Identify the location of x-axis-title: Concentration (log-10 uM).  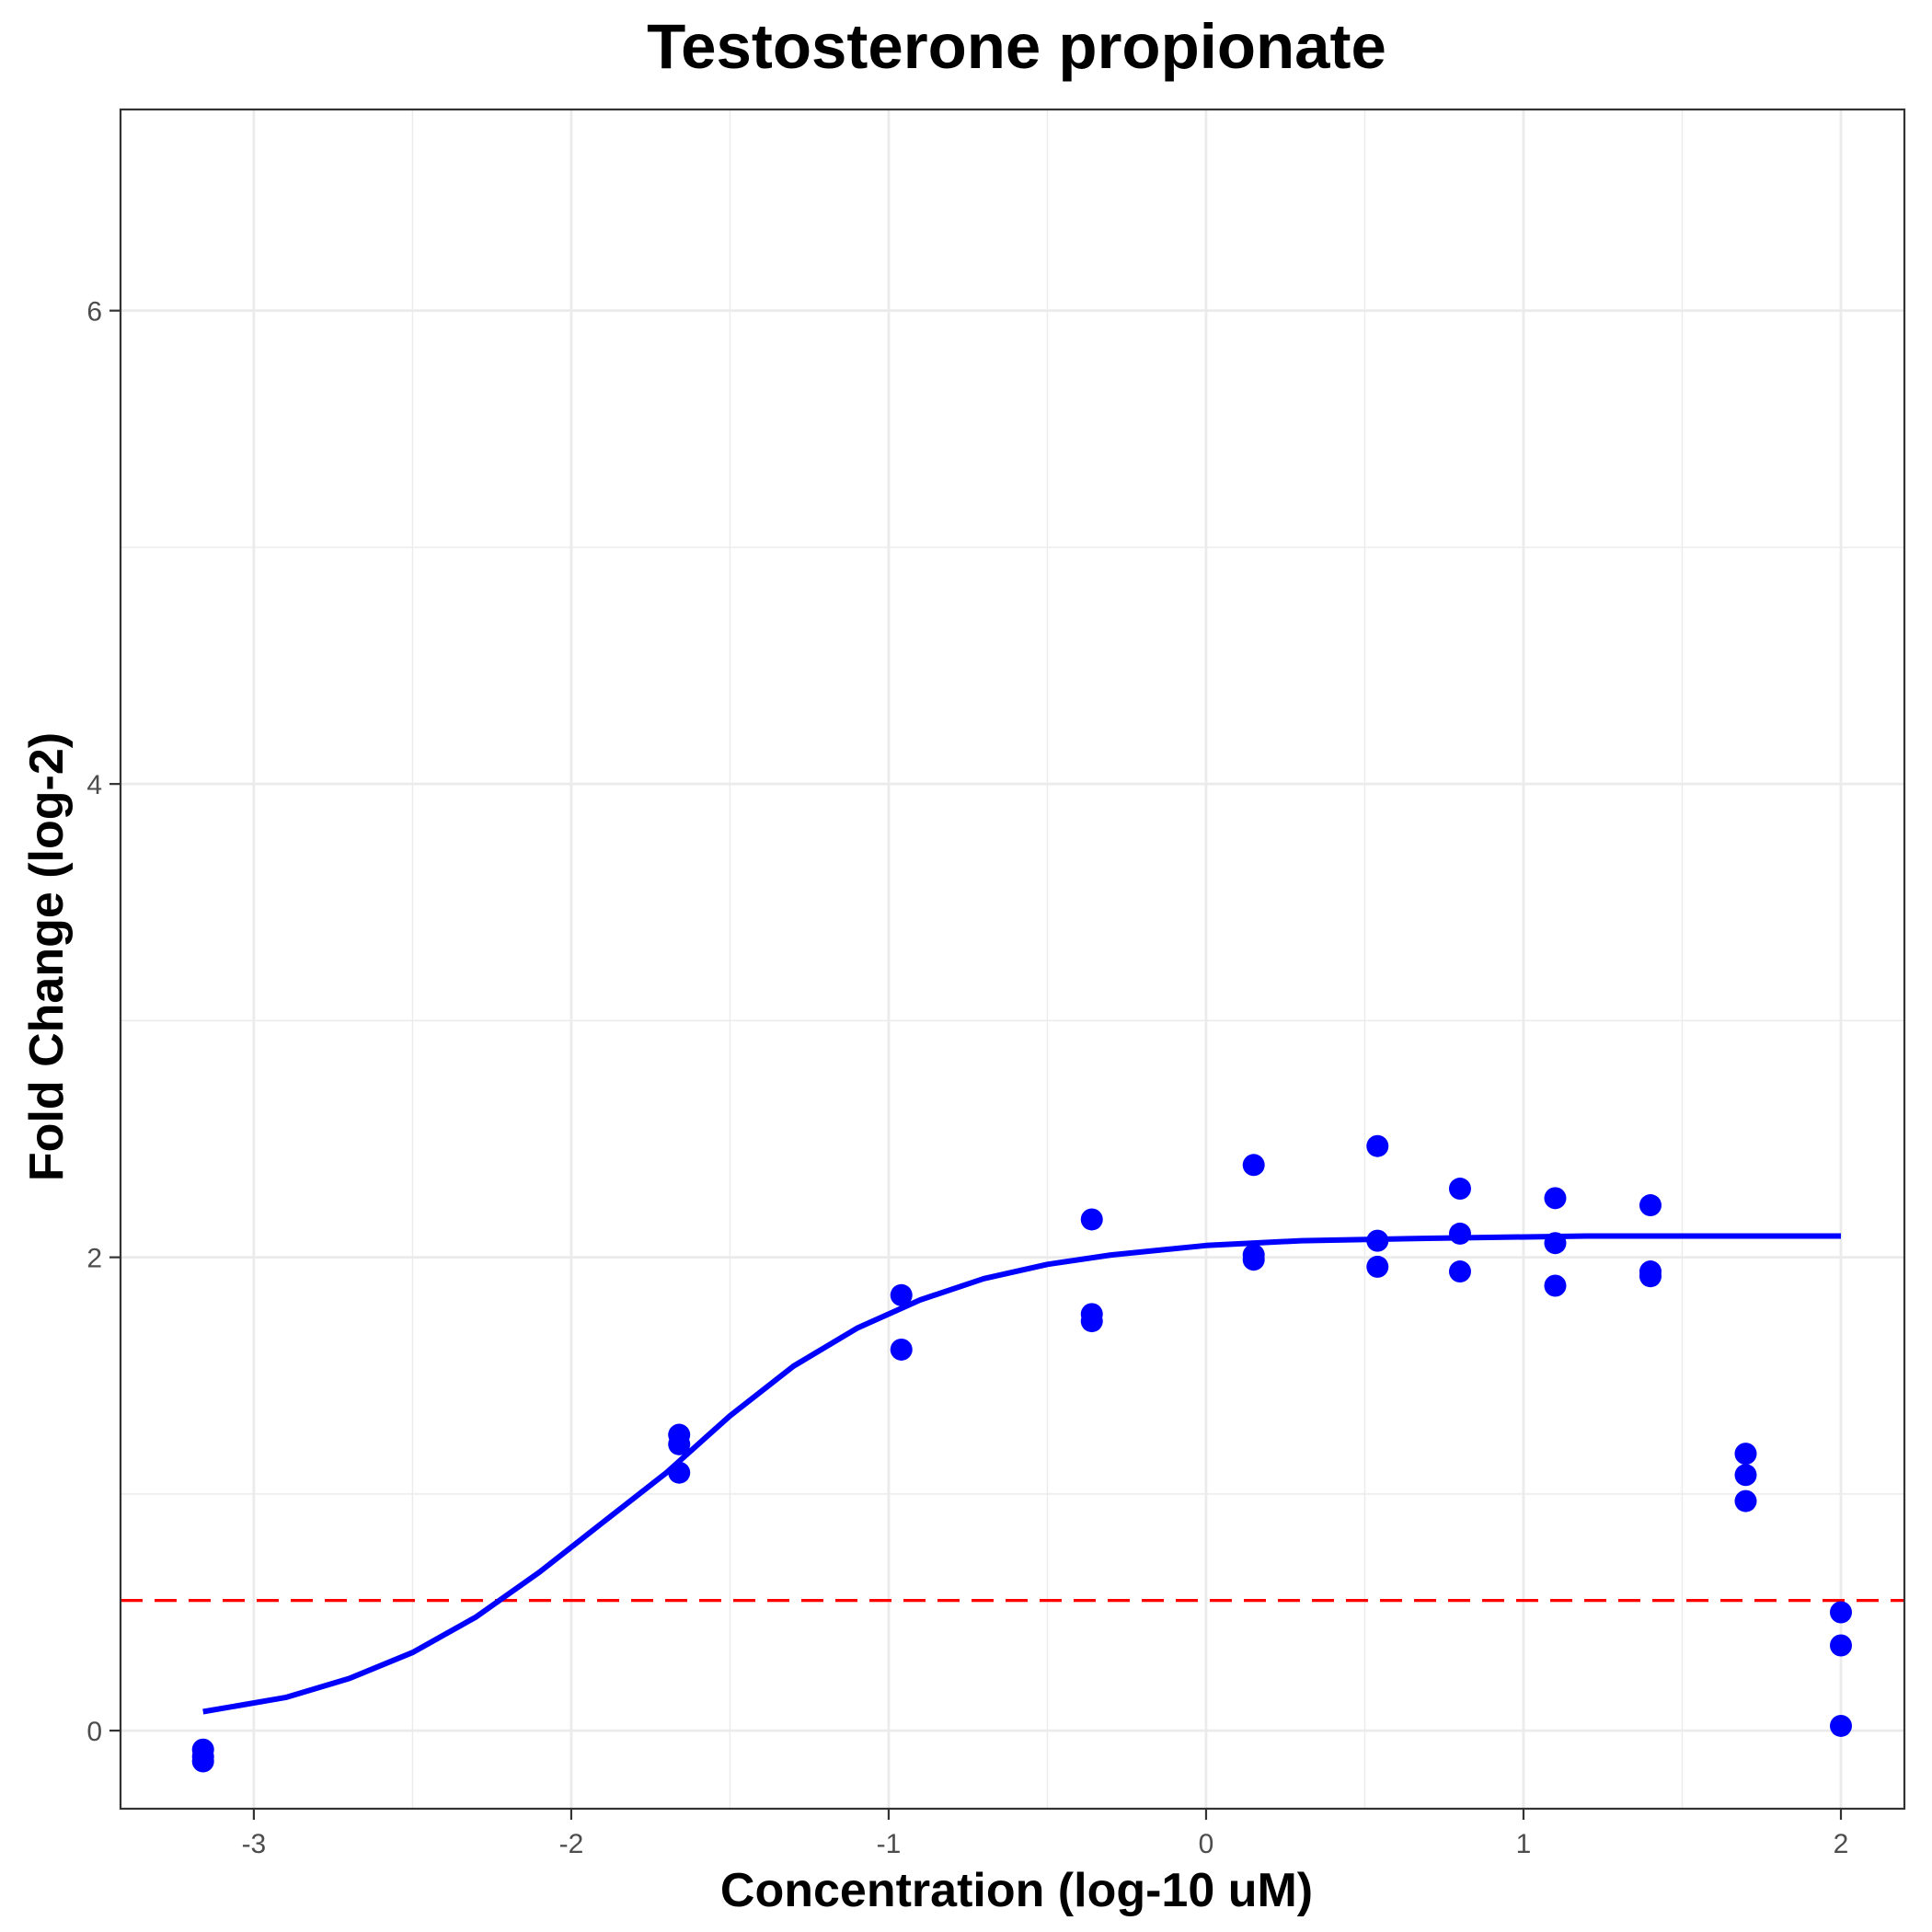
(1016, 1890).